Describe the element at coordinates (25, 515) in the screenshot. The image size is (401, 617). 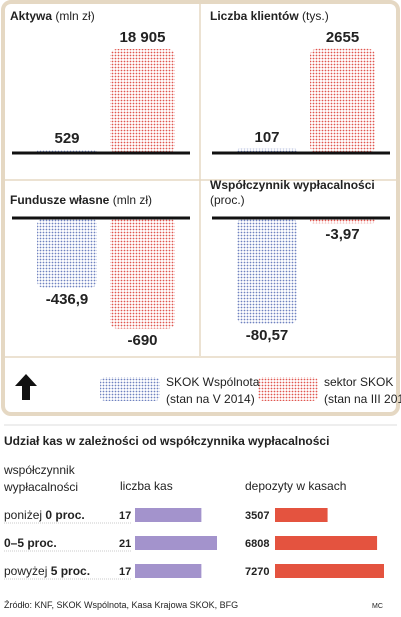
I see `label-part: poniżej` at that location.